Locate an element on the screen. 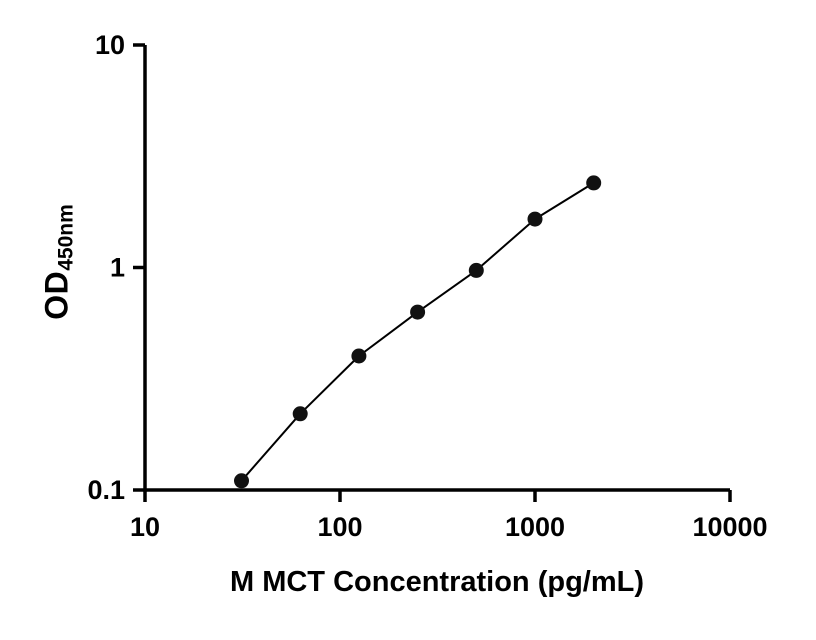 The height and width of the screenshot is (640, 816). x-tick-label: 10 is located at coordinates (145, 527).